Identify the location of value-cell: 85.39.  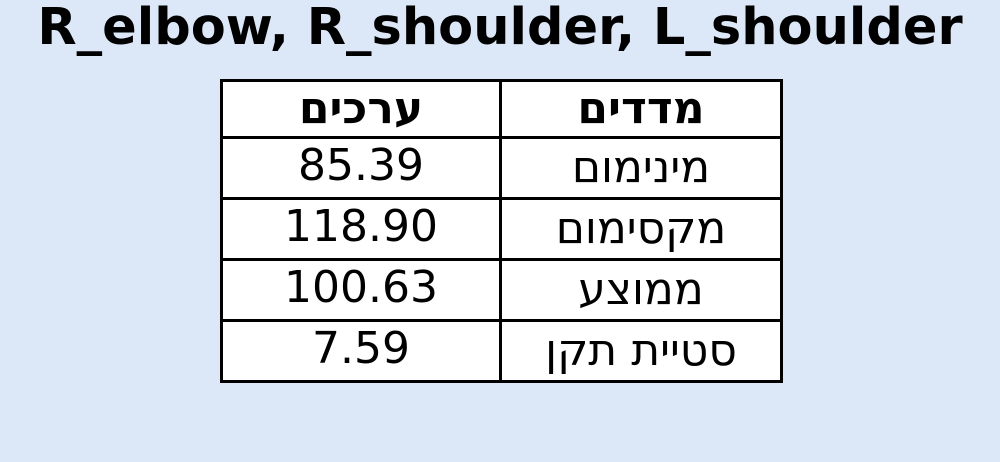
(361, 168).